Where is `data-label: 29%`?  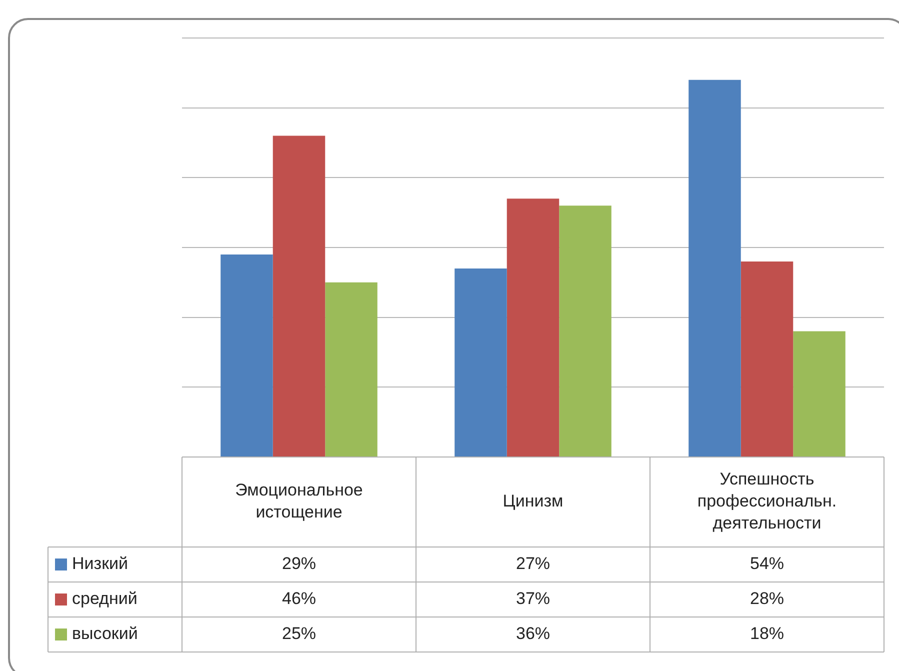
data-label: 29% is located at coordinates (299, 564).